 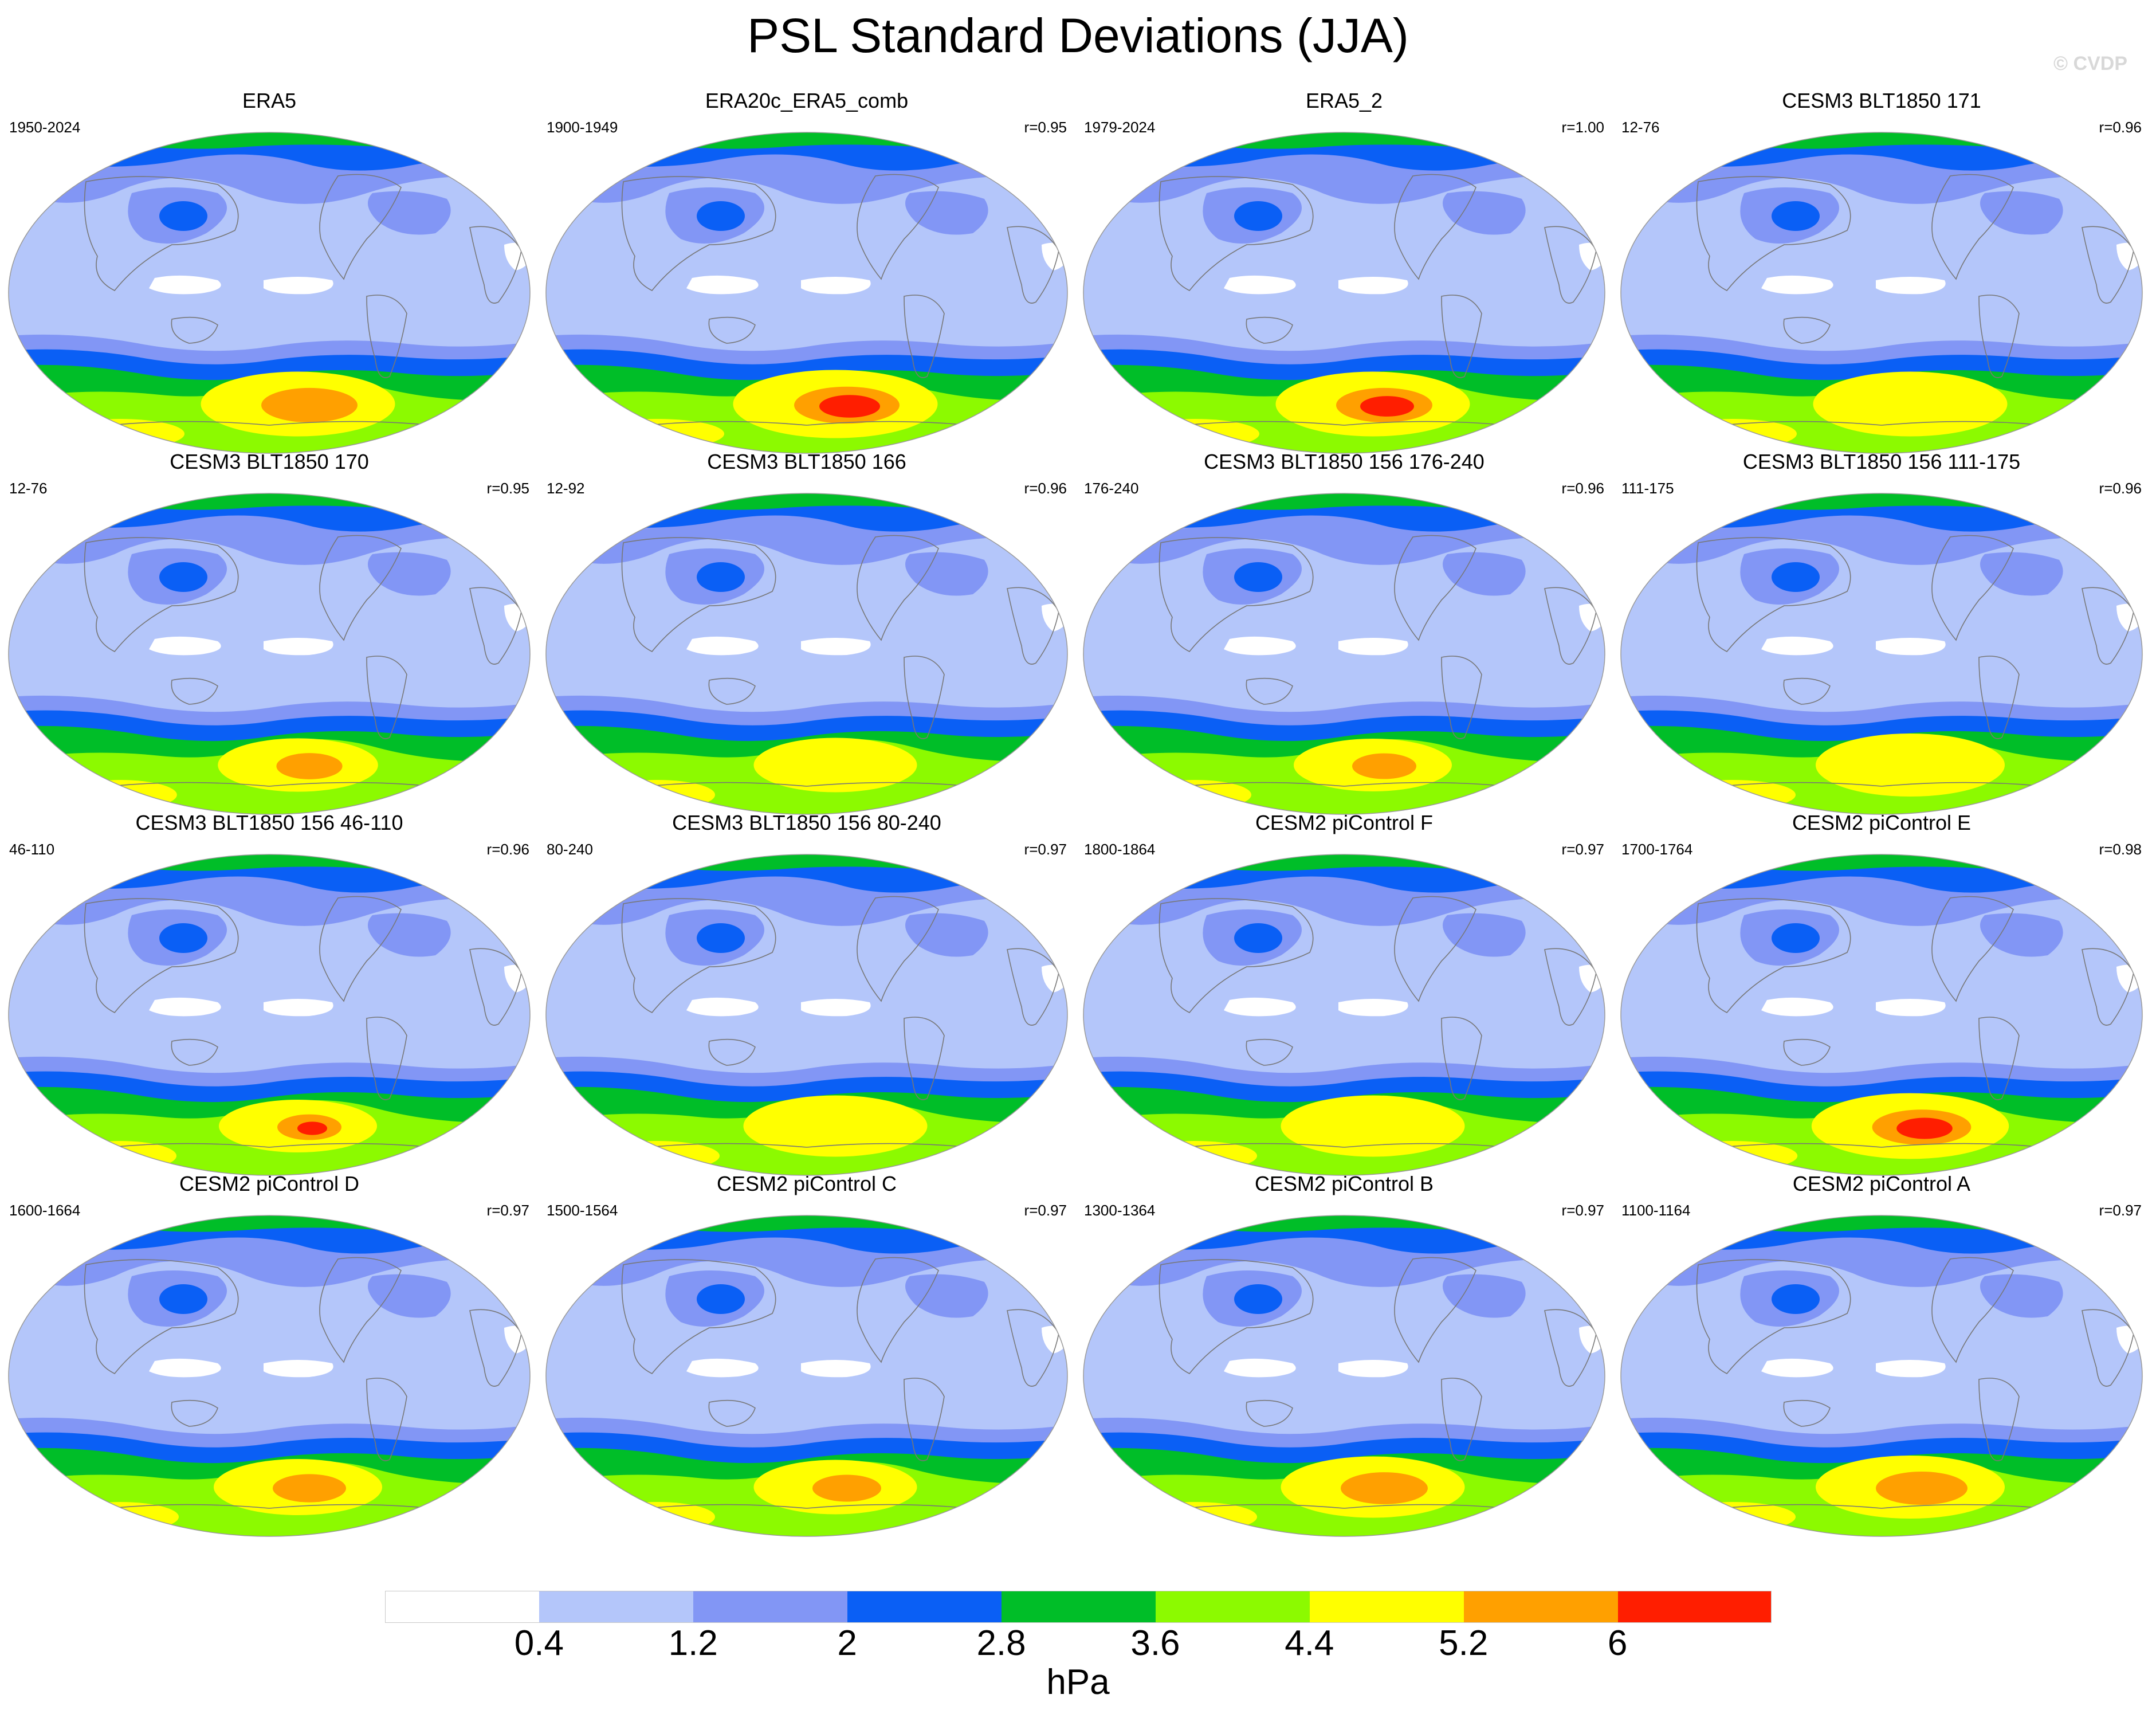 What do you see at coordinates (566, 488) in the screenshot?
I see `panel-years: 12-92` at bounding box center [566, 488].